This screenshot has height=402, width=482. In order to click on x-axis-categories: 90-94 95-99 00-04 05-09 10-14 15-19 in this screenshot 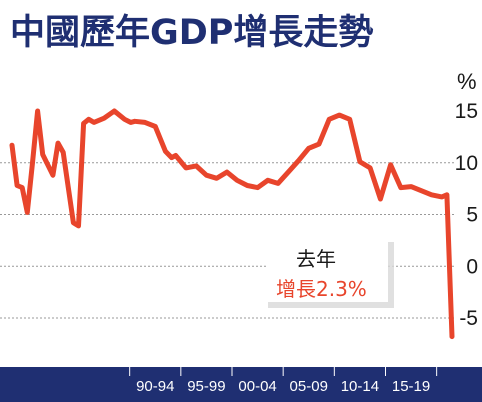, I will do `click(283, 381)`.